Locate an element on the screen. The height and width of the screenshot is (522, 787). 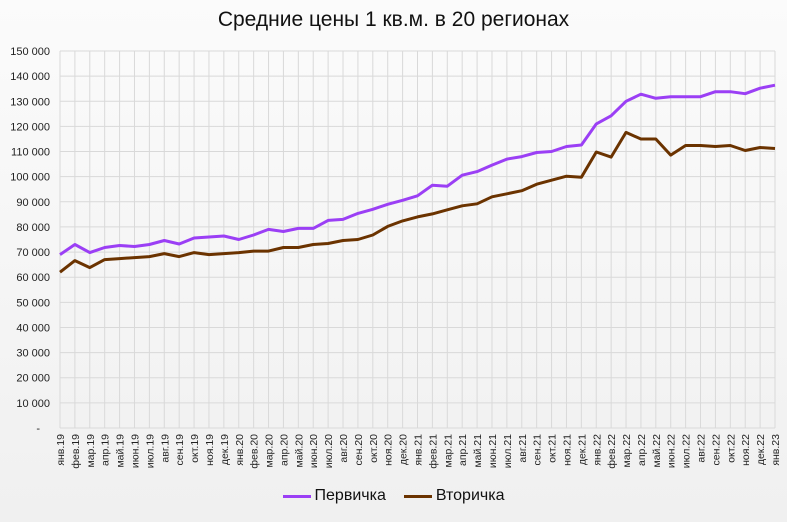
x-tick-label: фев.22 is located at coordinates (612, 451).